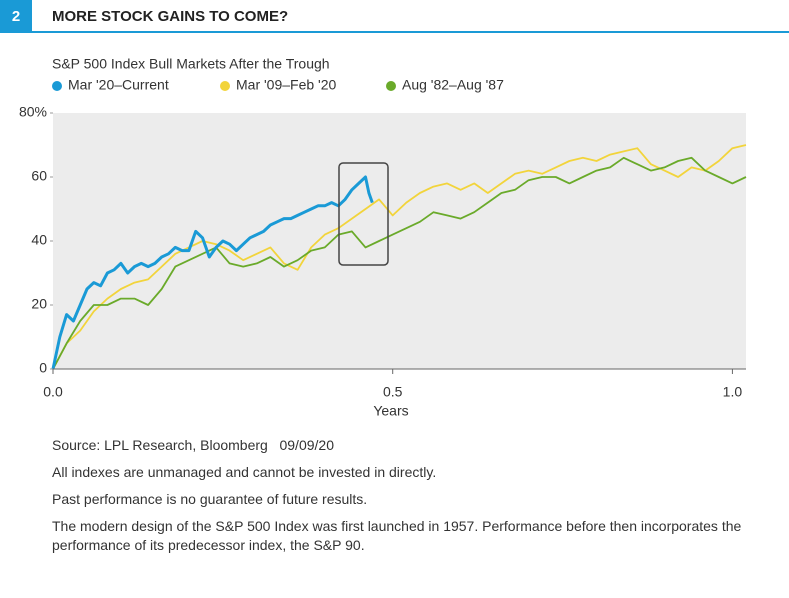 The height and width of the screenshot is (598, 789). What do you see at coordinates (193, 445) in the screenshot?
I see `note: Source: LPL Research, Bloomberg 09/09/20` at bounding box center [193, 445].